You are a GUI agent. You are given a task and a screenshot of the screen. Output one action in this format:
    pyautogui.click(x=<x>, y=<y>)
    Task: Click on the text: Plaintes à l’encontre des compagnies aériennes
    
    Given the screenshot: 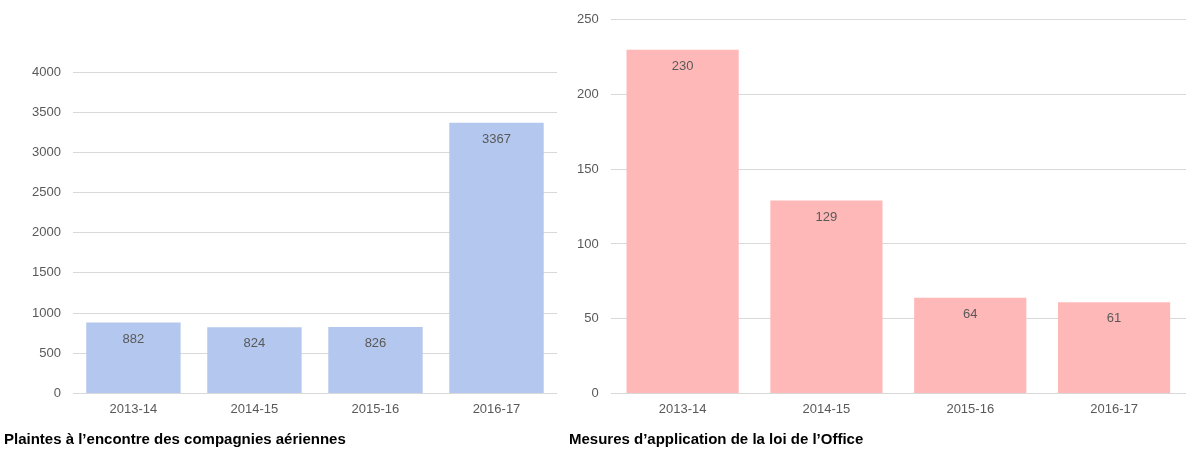 What is the action you would take?
    pyautogui.click(x=175, y=438)
    